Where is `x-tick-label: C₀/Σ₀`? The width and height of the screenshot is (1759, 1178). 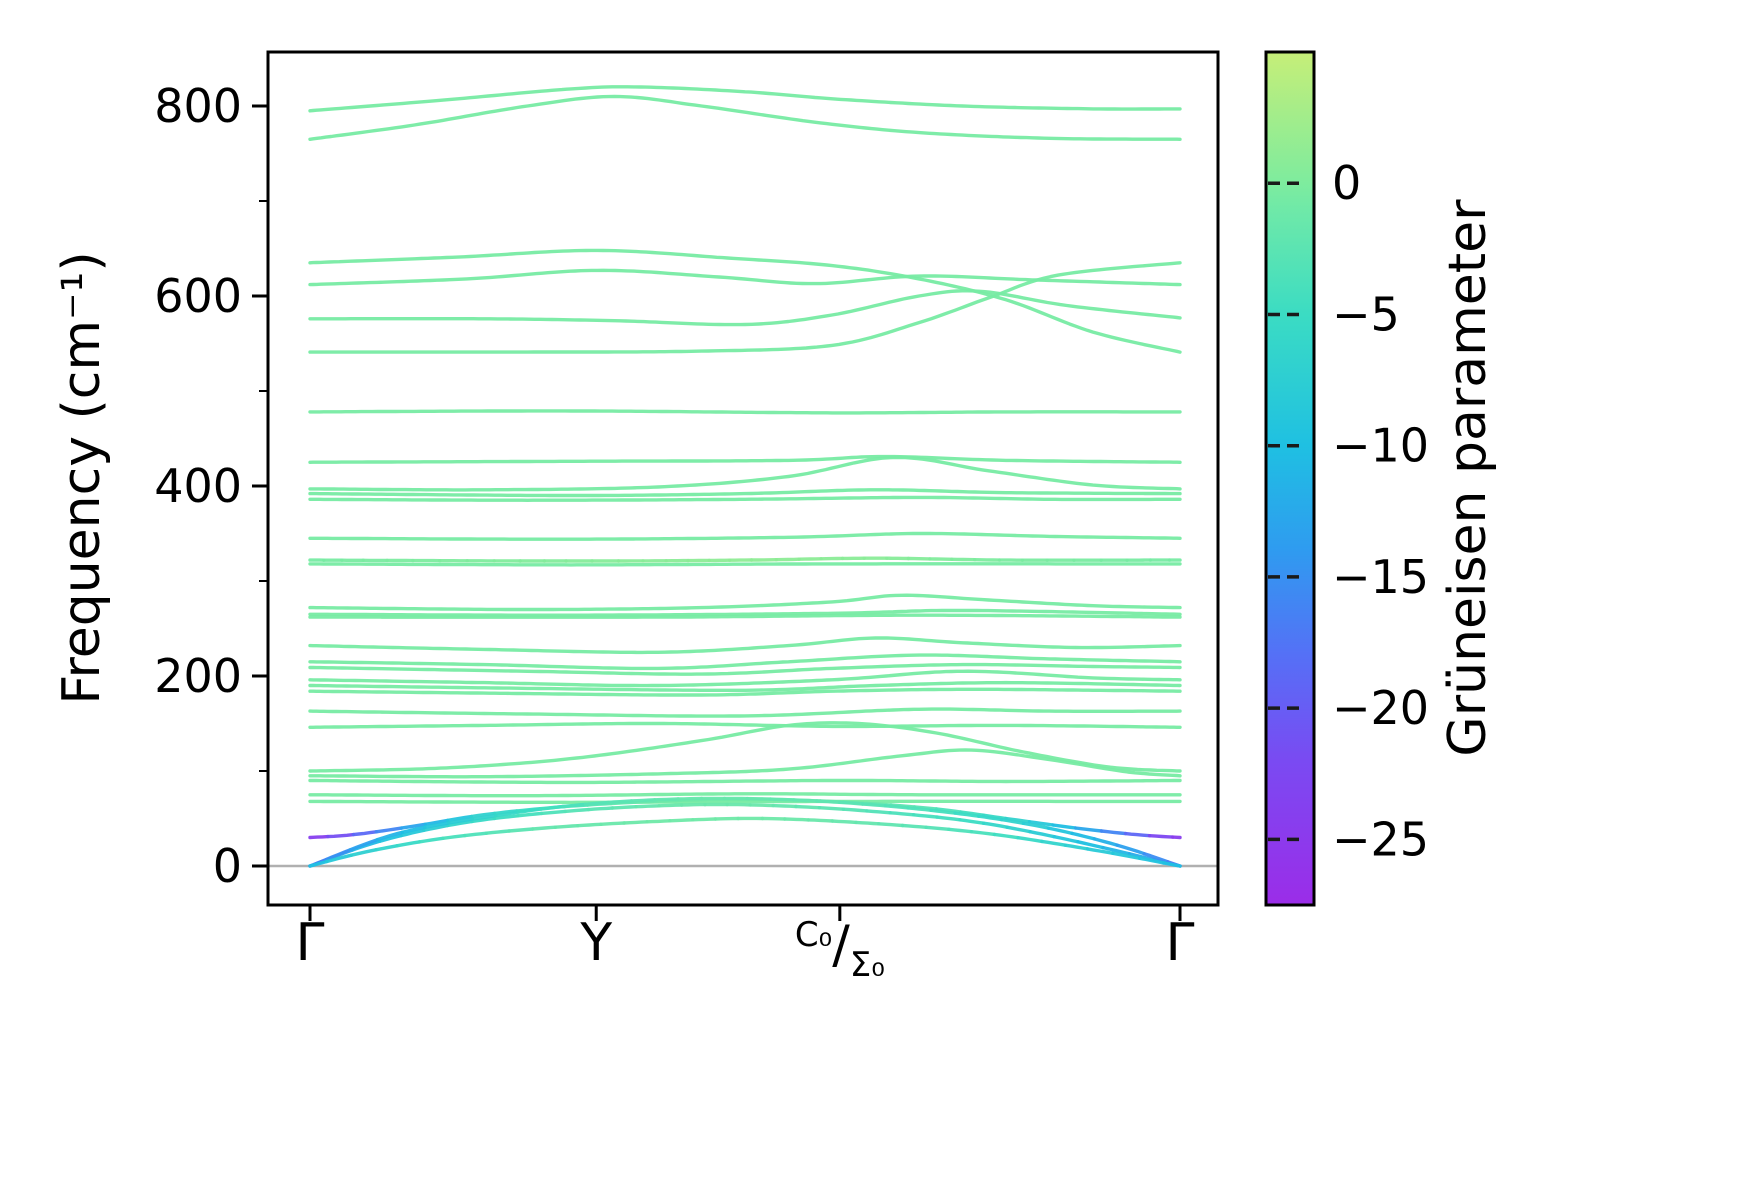 x-tick-label: C₀/Σ₀ is located at coordinates (840, 950).